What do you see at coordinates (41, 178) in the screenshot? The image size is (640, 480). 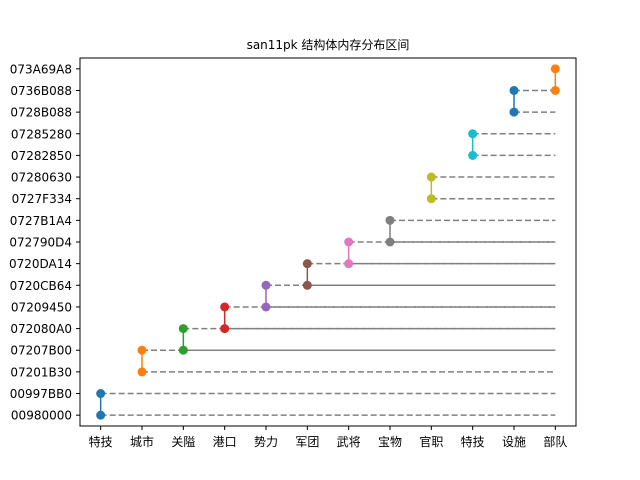 I see `y-tick-label: 07280630` at bounding box center [41, 178].